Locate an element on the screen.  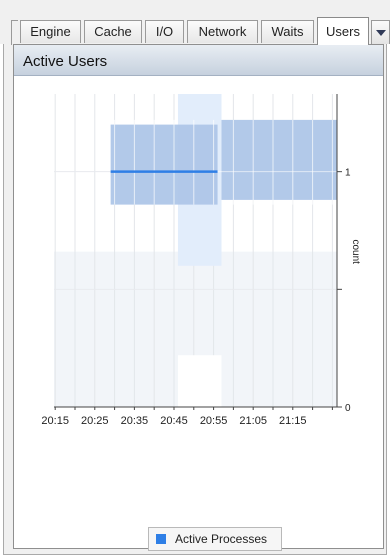
tab-overflow-button is located at coordinates (380, 32).